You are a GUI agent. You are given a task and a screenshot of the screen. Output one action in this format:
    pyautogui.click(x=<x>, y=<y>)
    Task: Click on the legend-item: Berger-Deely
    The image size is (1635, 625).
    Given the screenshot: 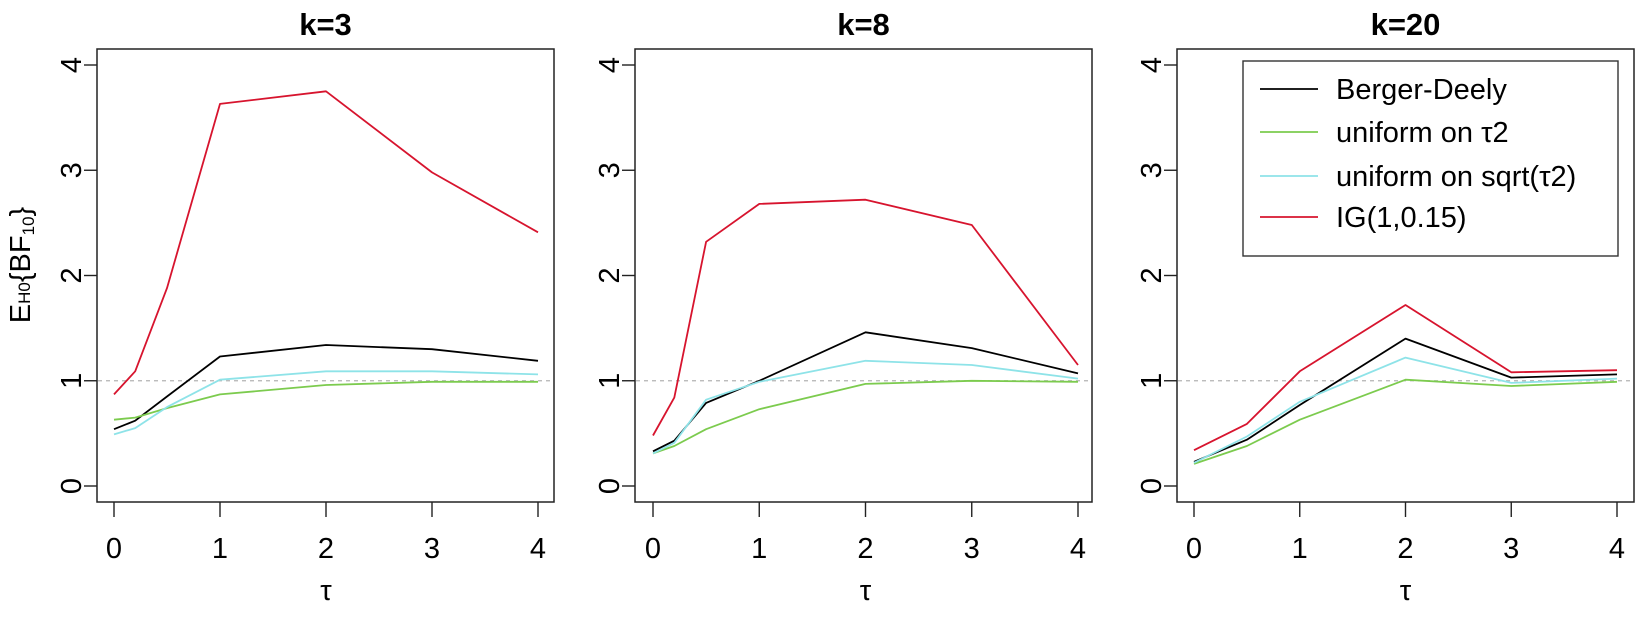 What is the action you would take?
    pyautogui.click(x=1383, y=90)
    